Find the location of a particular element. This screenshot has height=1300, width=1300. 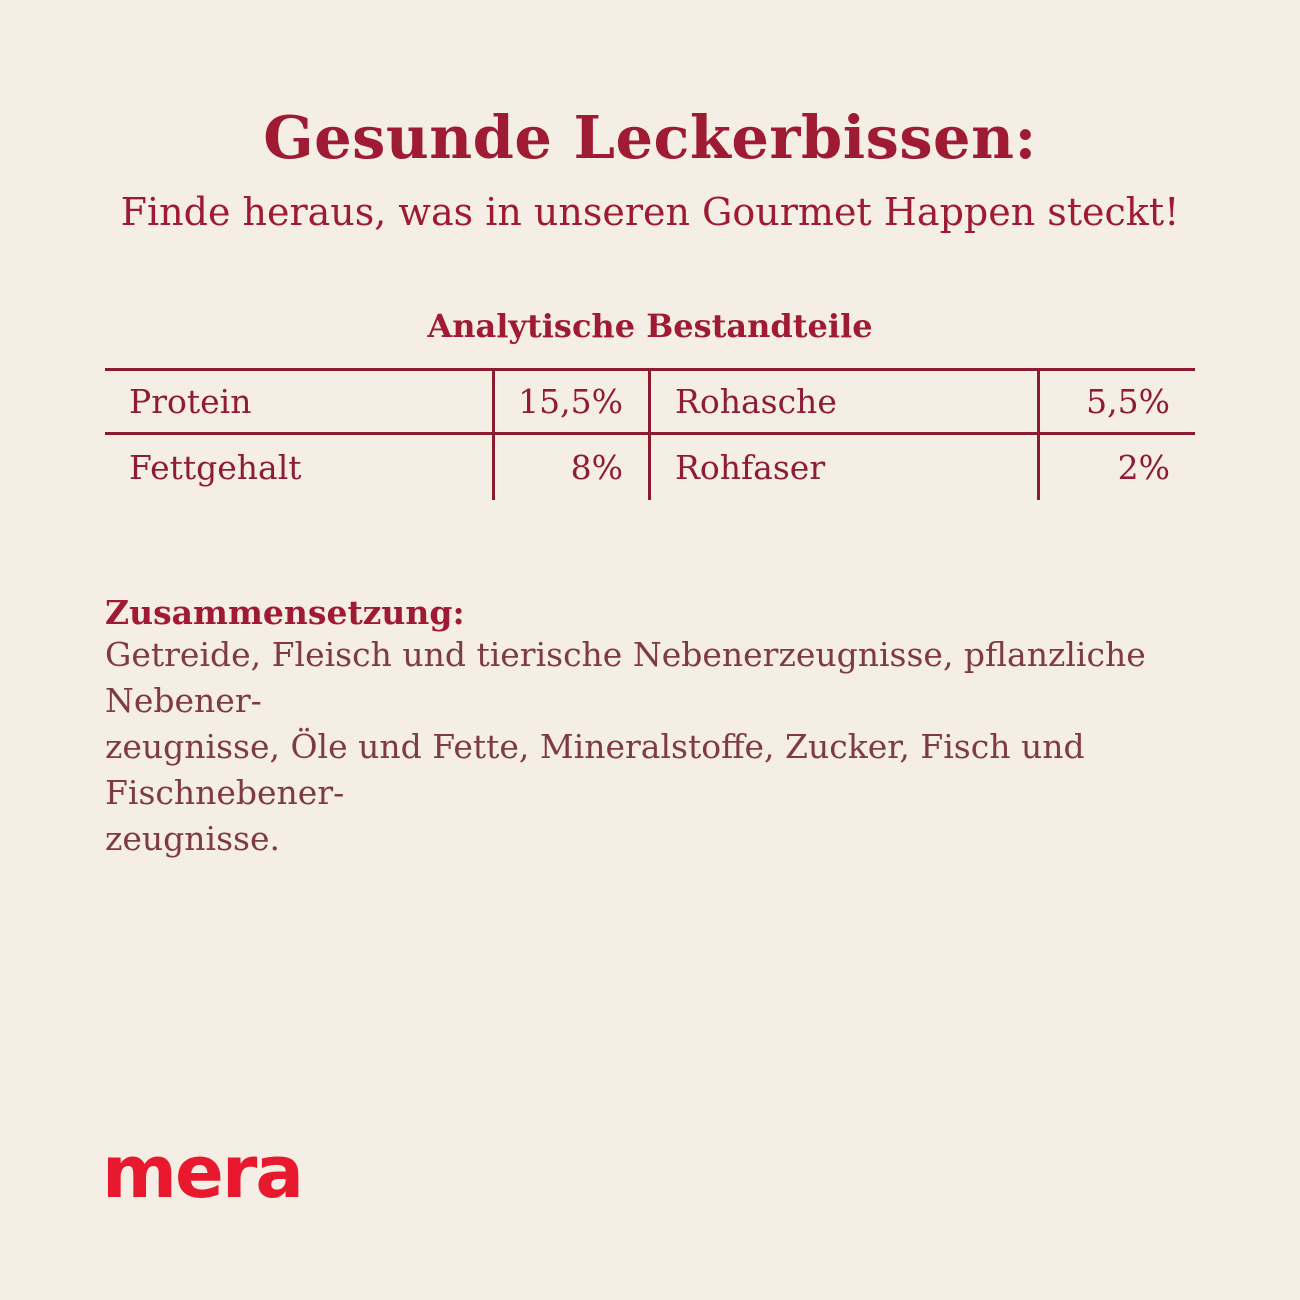

cell-fettgehalt-label: Fettgehalt is located at coordinates (300, 467).